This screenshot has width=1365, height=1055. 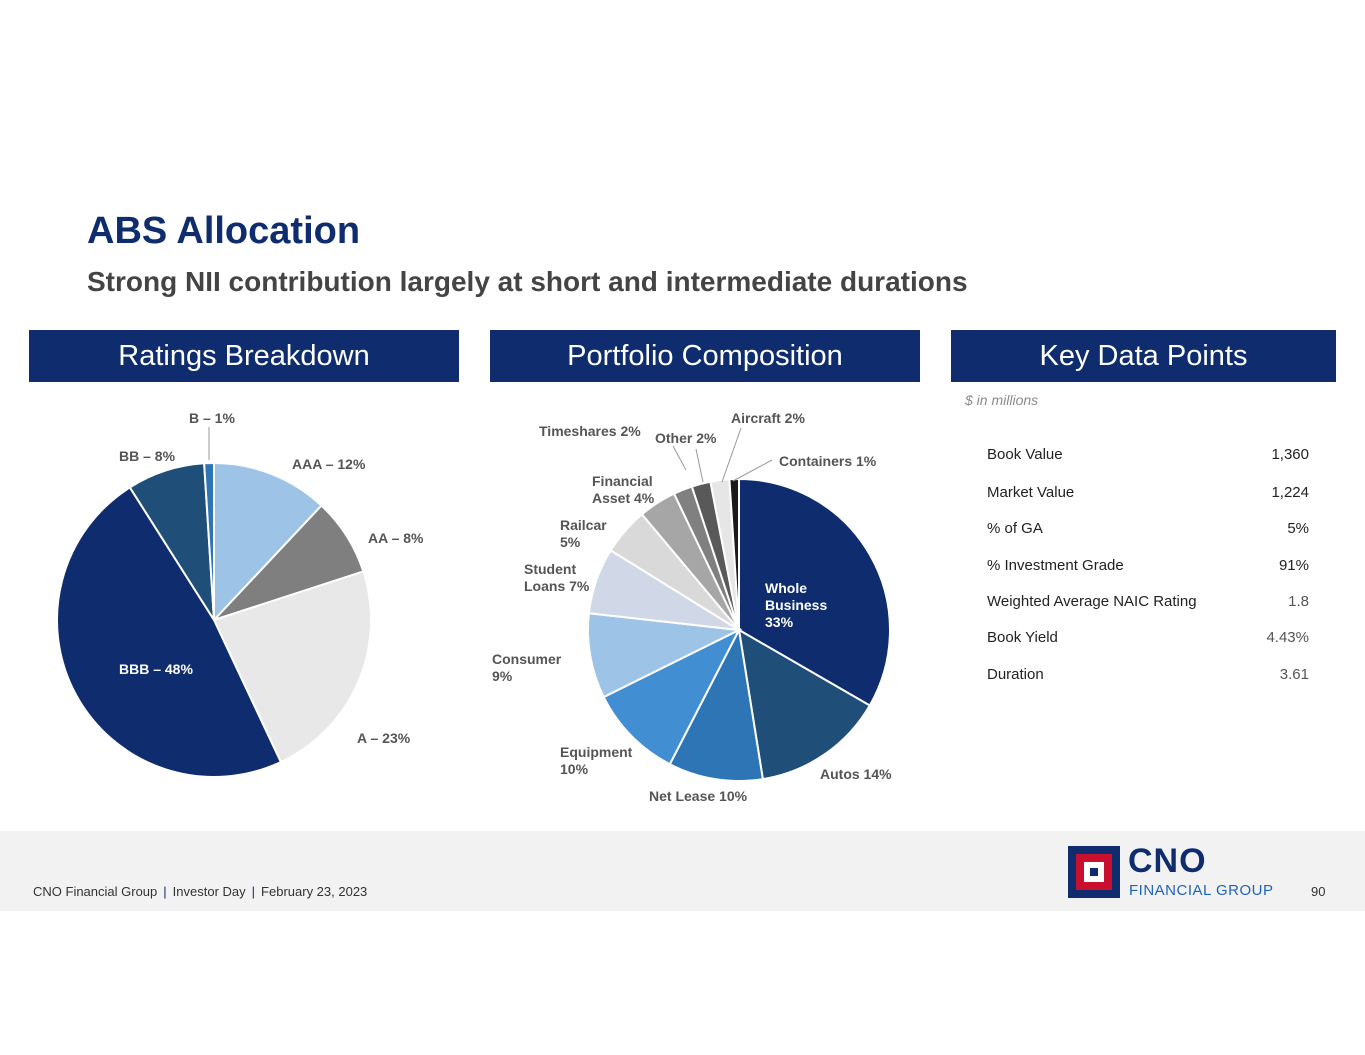 I want to click on label-autos: Autos 14%, so click(x=856, y=774).